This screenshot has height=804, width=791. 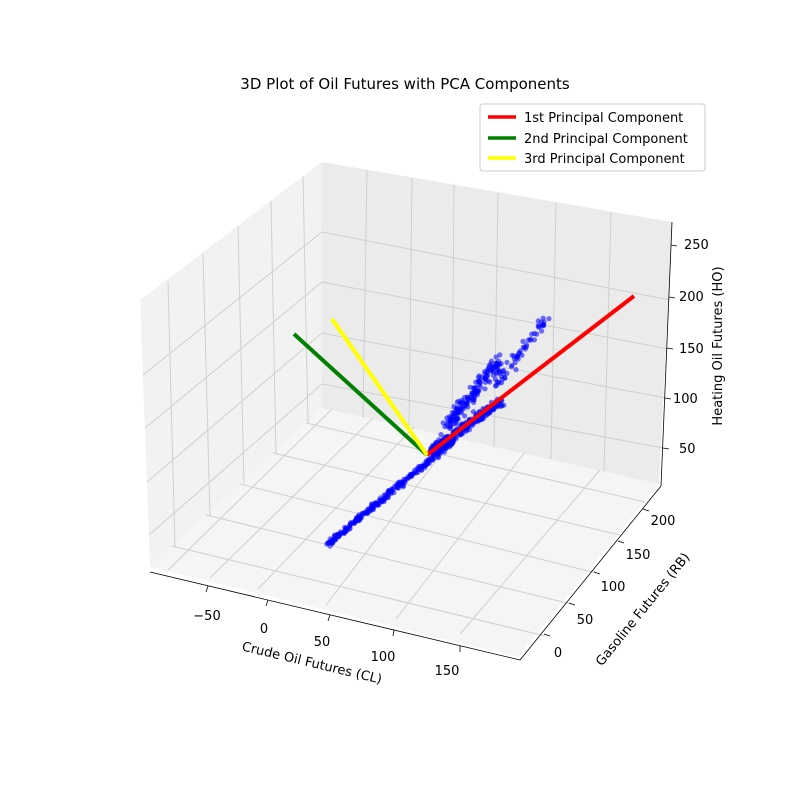 I want to click on y-tick-label: 200, so click(x=663, y=521).